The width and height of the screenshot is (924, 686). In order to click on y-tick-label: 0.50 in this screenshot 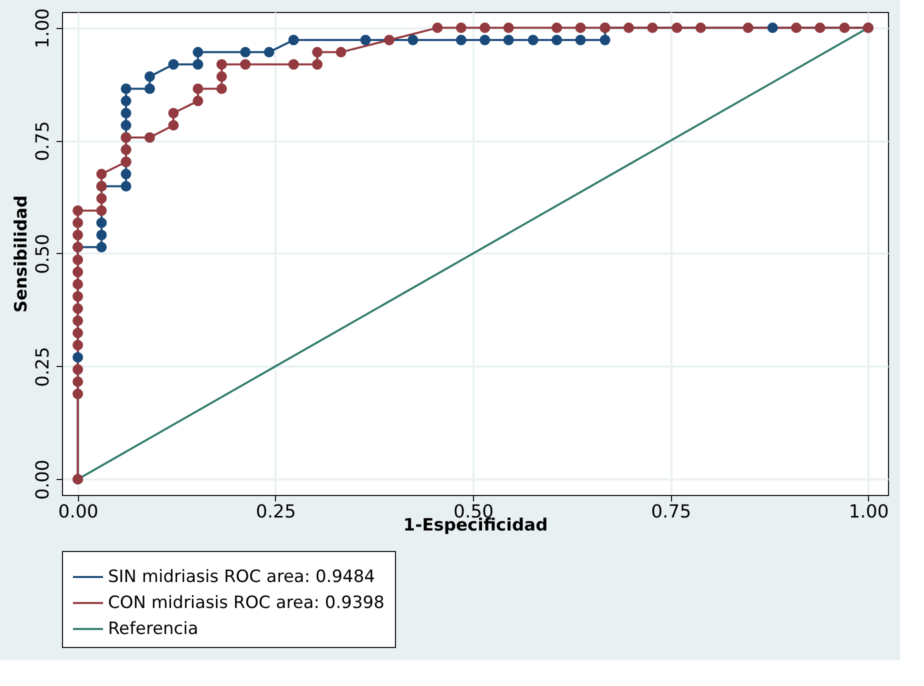, I will do `click(43, 254)`.